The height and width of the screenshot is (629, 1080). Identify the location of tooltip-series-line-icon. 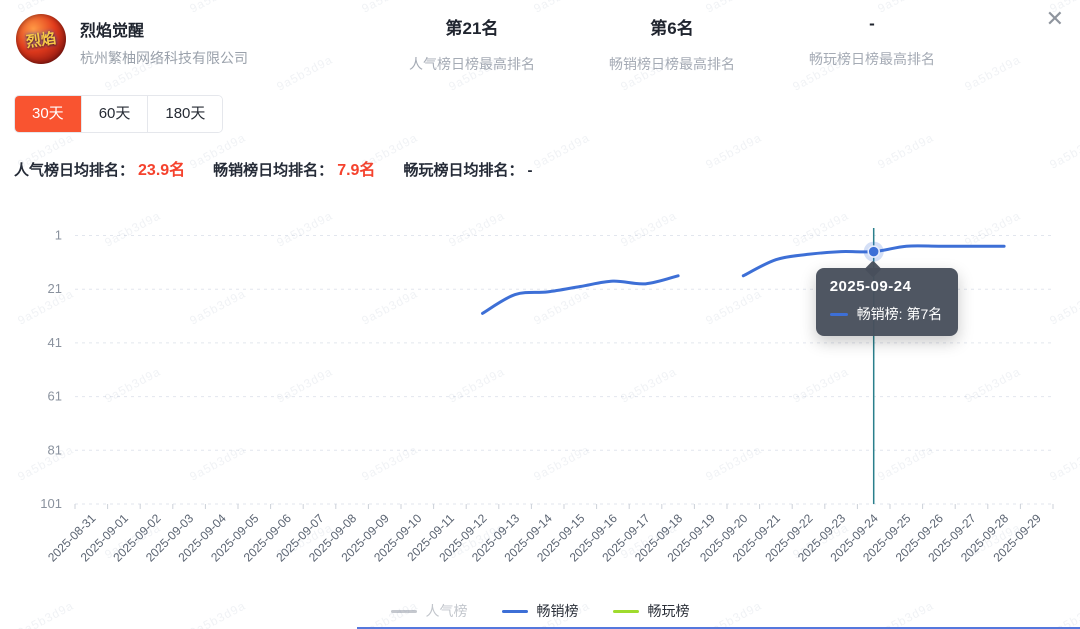
(838, 314).